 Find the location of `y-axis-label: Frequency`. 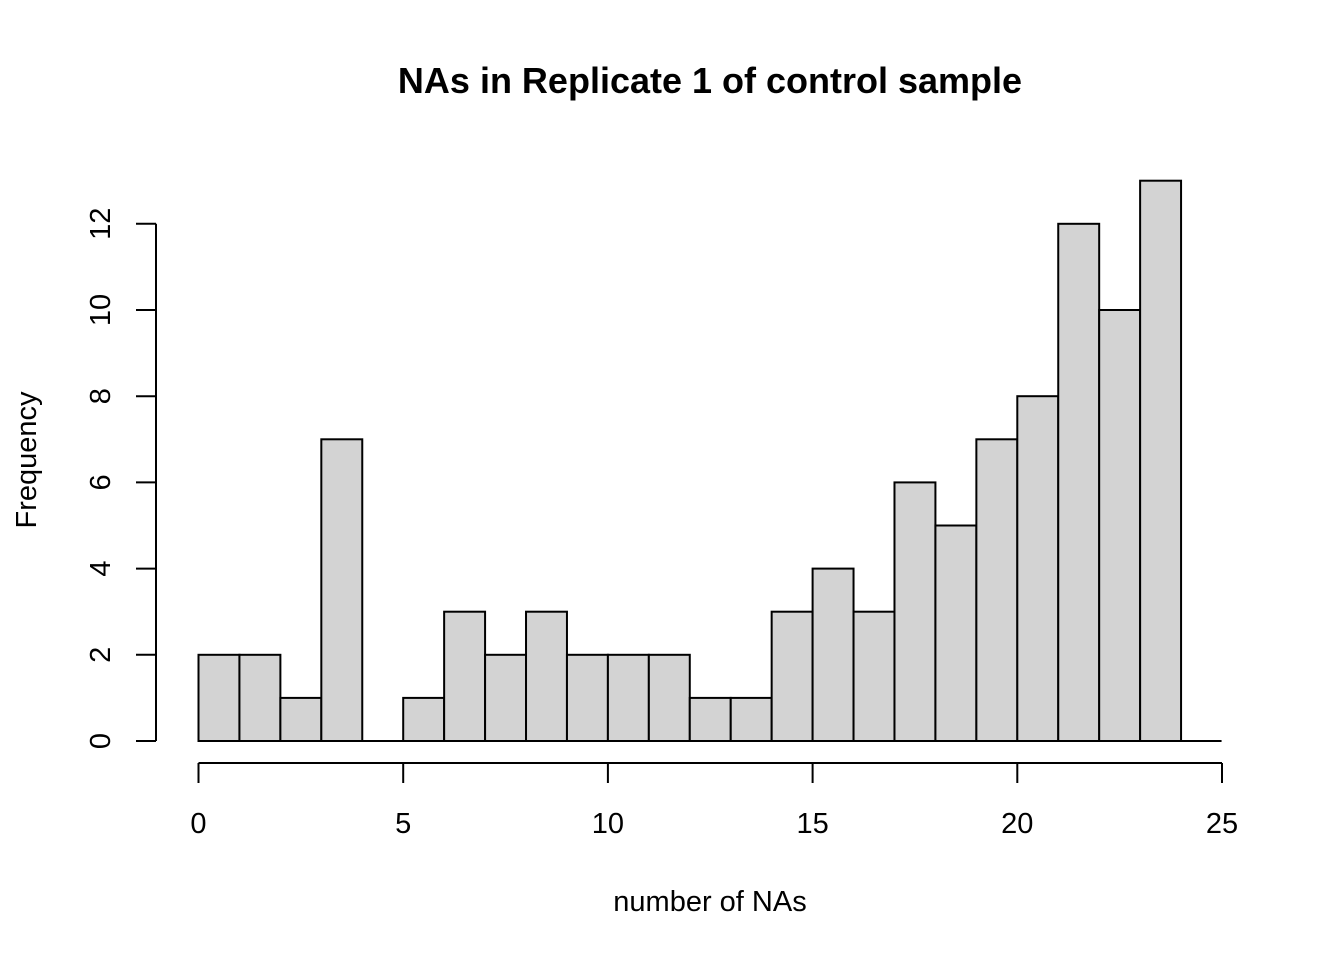

y-axis-label: Frequency is located at coordinates (27, 460).